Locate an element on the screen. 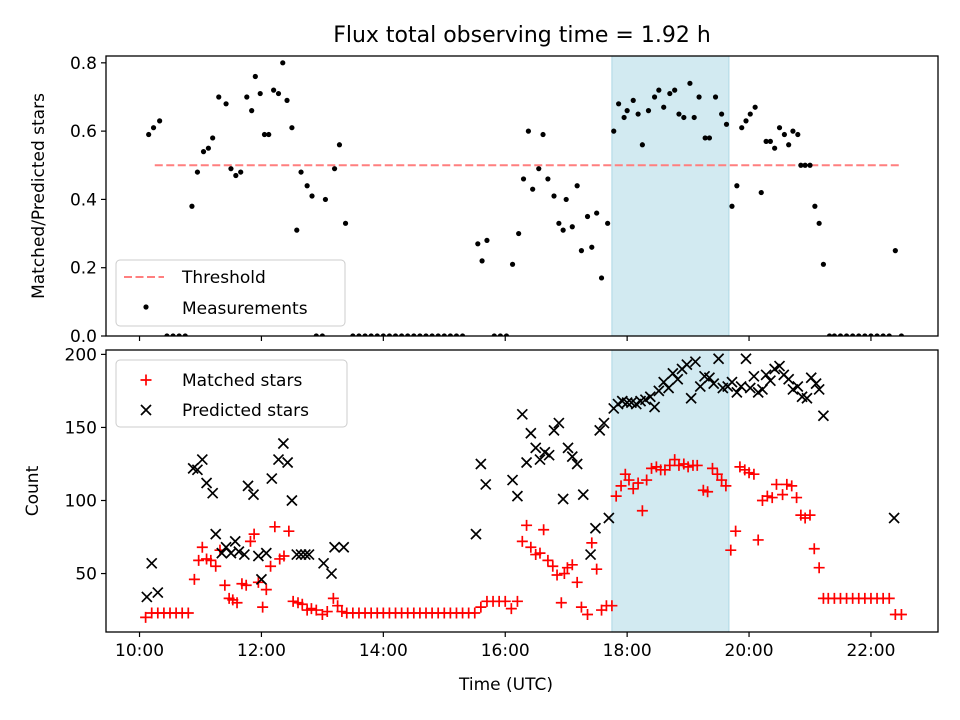  x-tick-label: 16:00 is located at coordinates (505, 651).